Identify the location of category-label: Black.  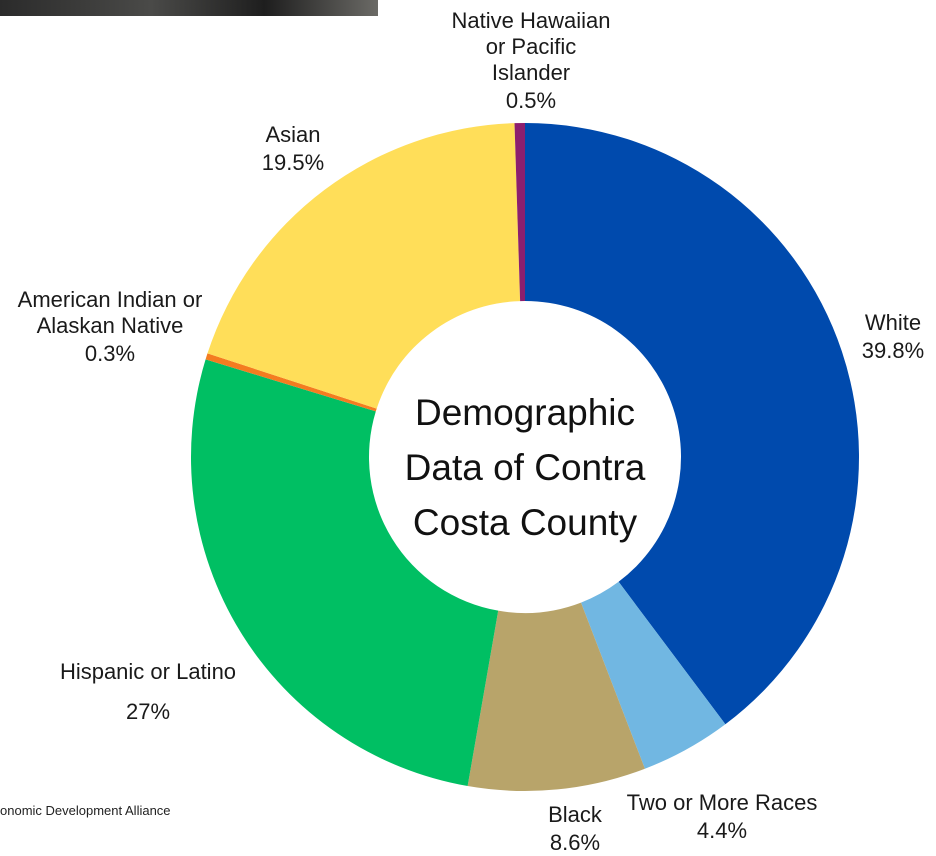
(575, 814).